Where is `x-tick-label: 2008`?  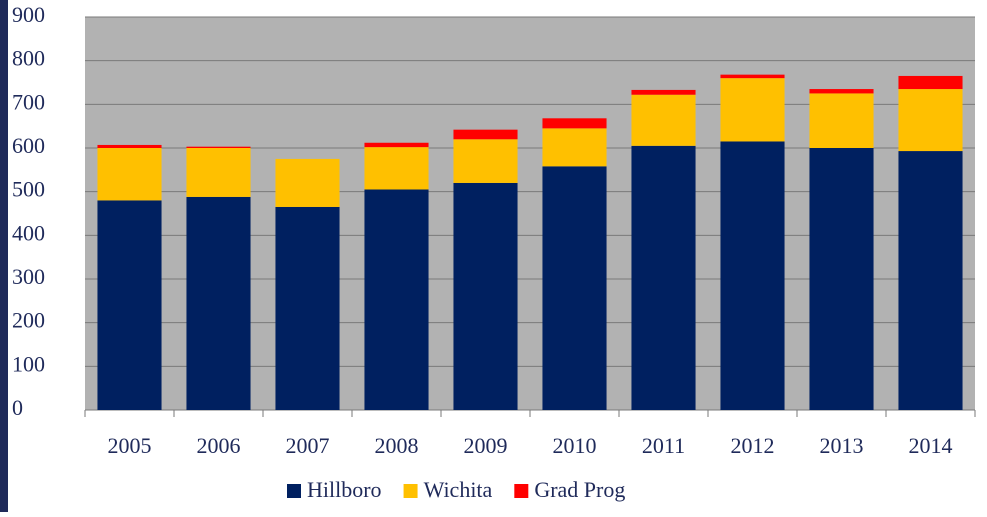
x-tick-label: 2008 is located at coordinates (397, 445).